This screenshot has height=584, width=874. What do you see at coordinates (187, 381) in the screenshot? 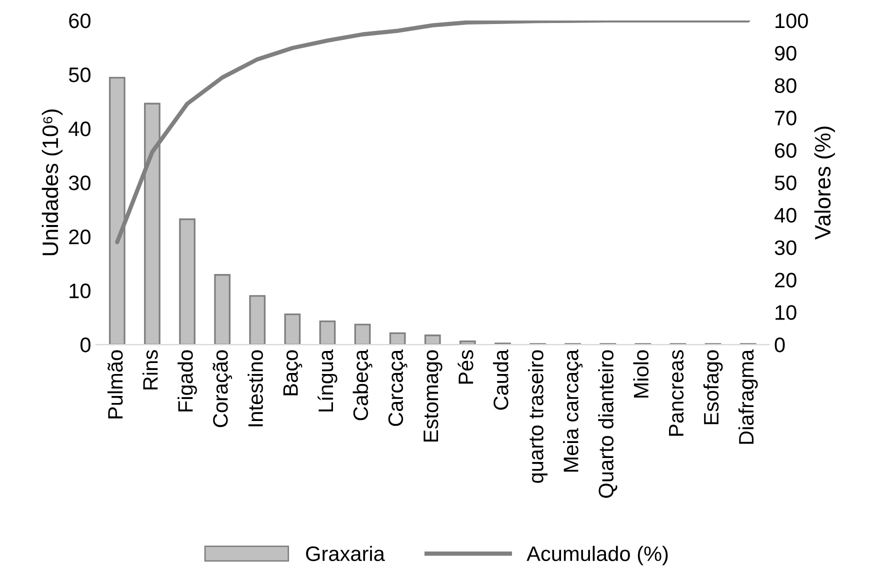
I see `x-tick-label: Figado` at bounding box center [187, 381].